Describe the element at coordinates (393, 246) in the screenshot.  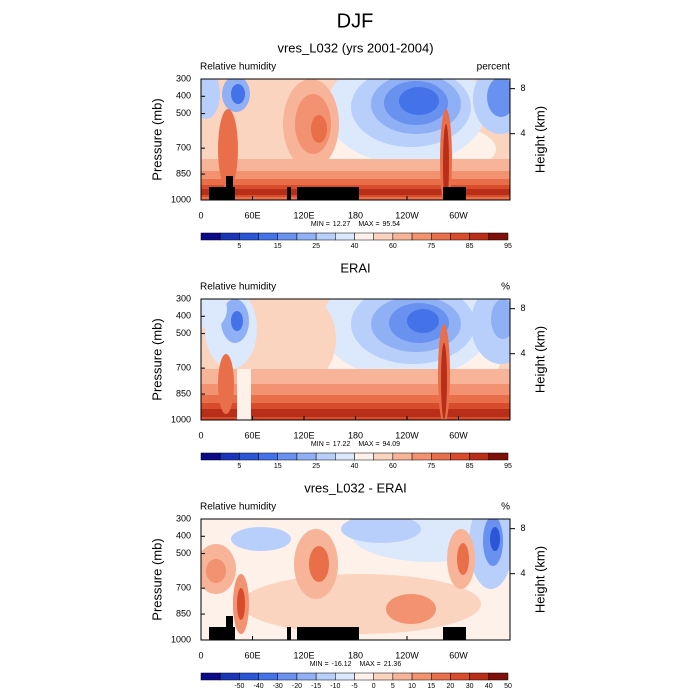
I see `colorbar-label: 60` at that location.